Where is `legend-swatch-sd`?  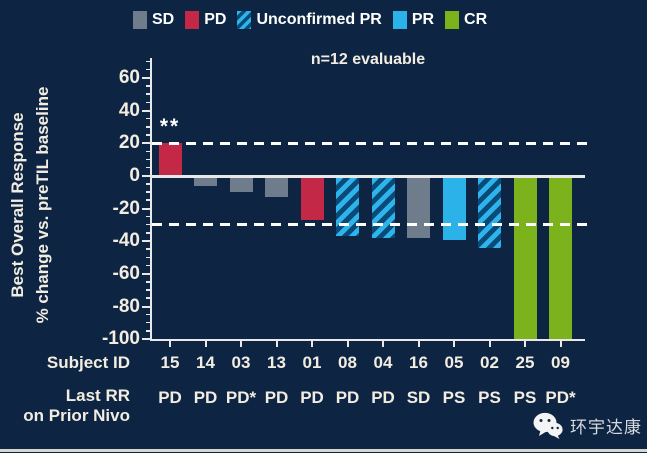
legend-swatch-sd is located at coordinates (140, 20).